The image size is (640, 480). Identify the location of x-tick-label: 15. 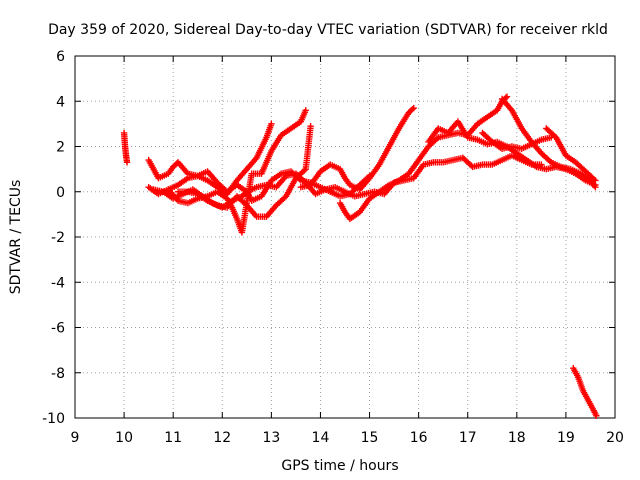
(370, 438).